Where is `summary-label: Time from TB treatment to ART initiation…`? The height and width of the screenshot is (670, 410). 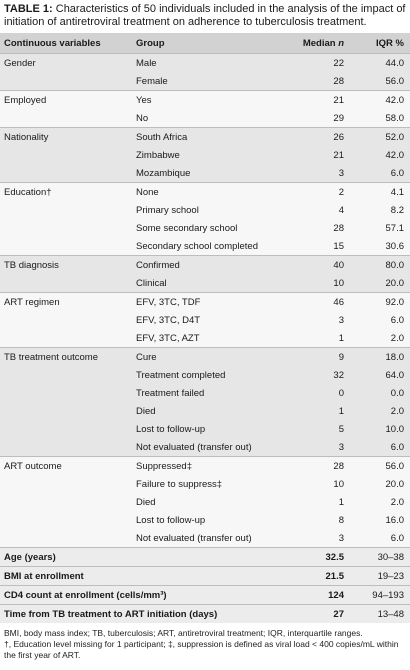
summary-label: Time from TB treatment to ART initiation… is located at coordinates (144, 613).